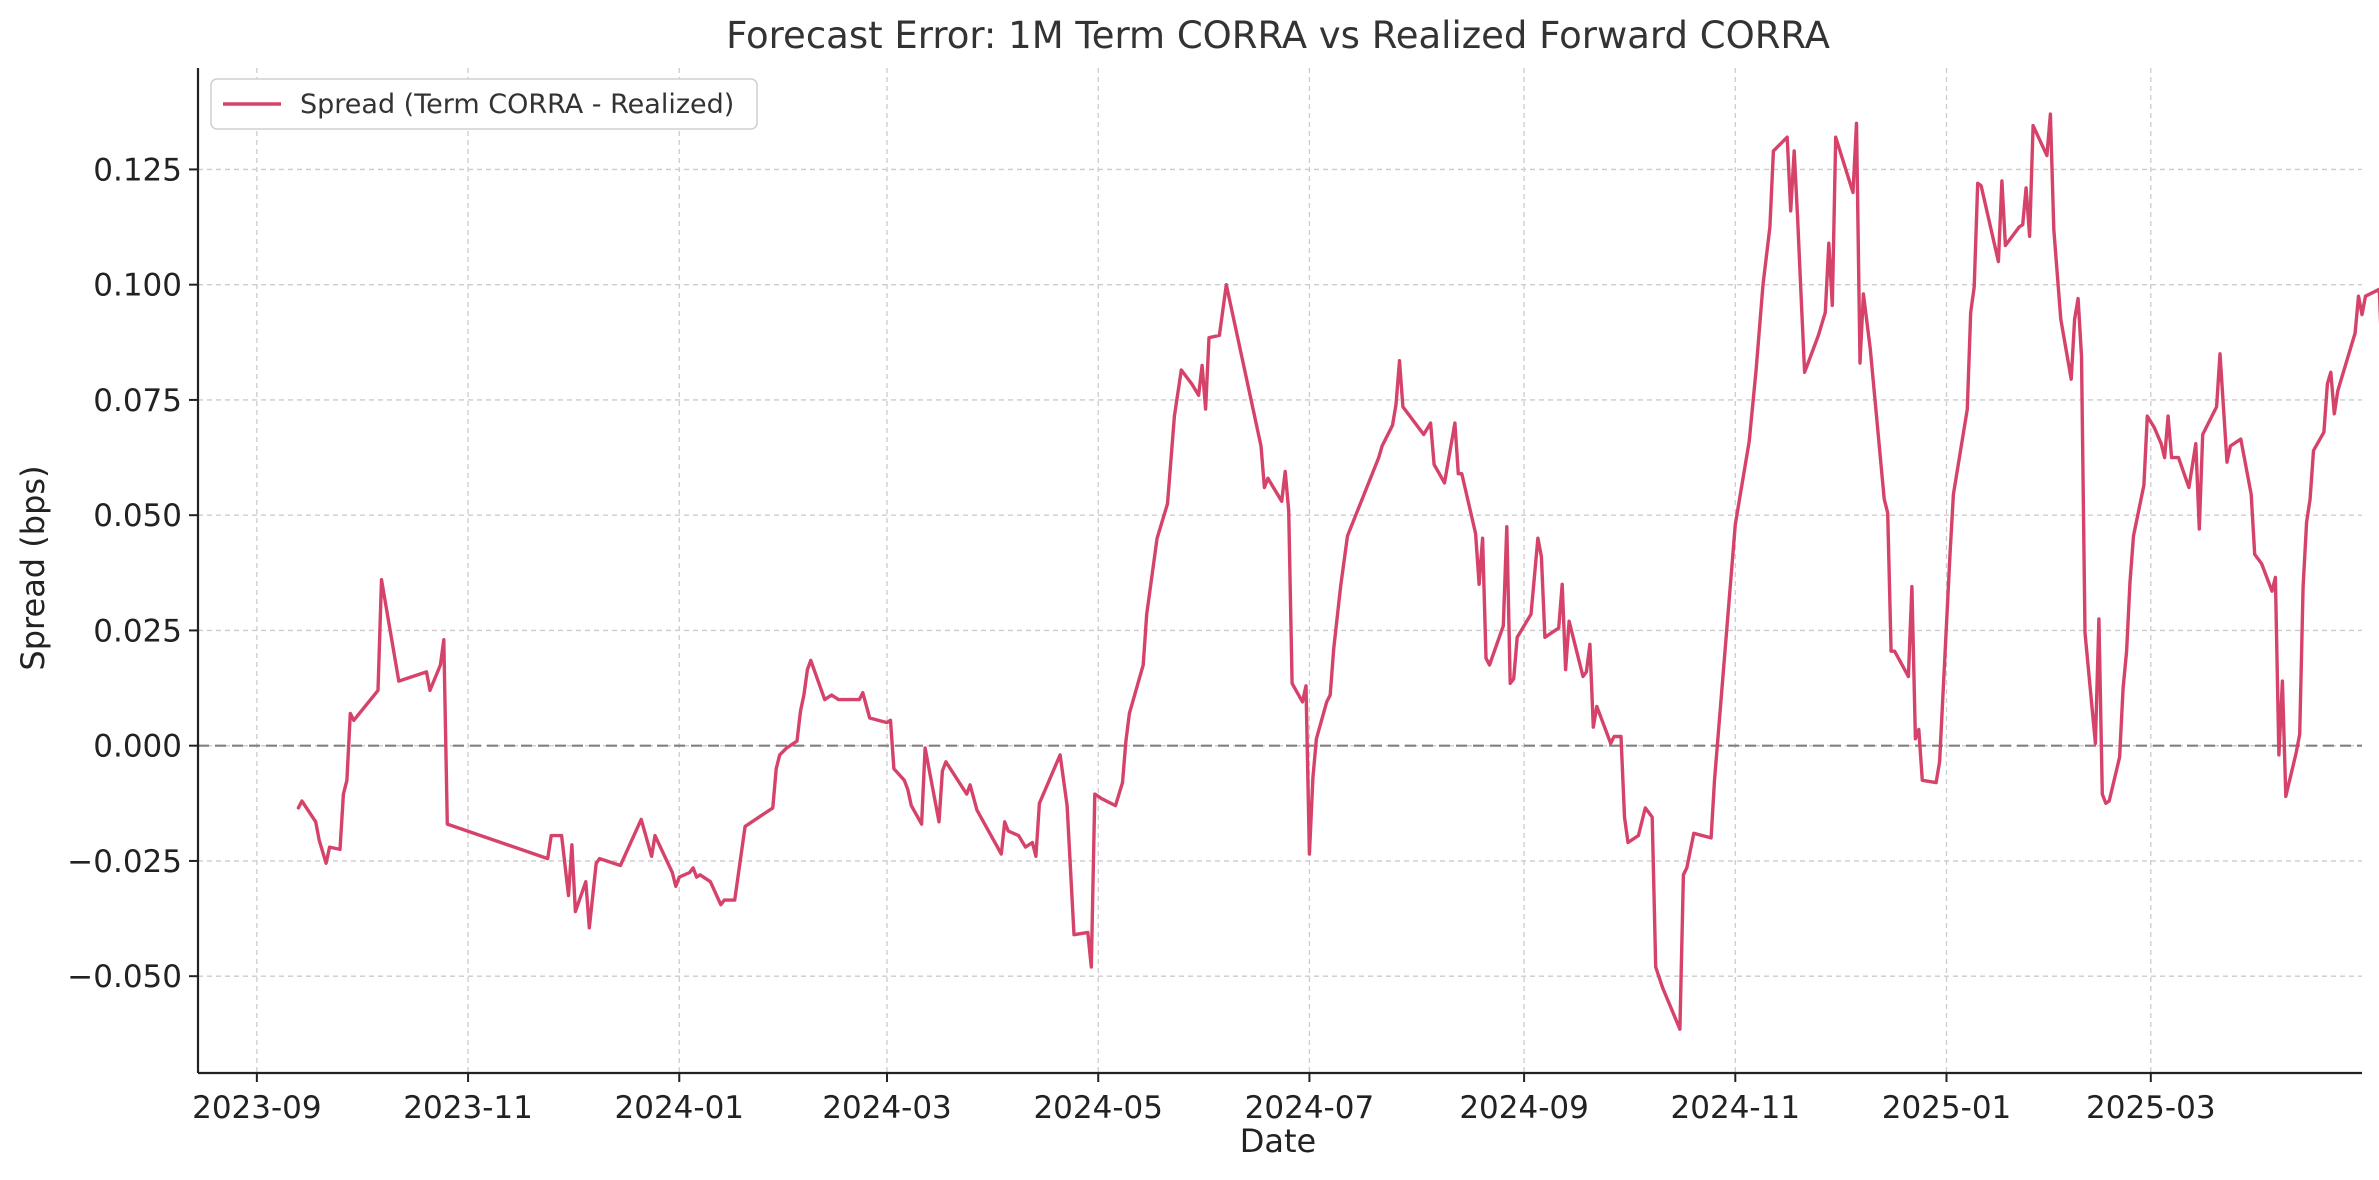  I want to click on y-tick-label: −0.025, so click(124, 862).